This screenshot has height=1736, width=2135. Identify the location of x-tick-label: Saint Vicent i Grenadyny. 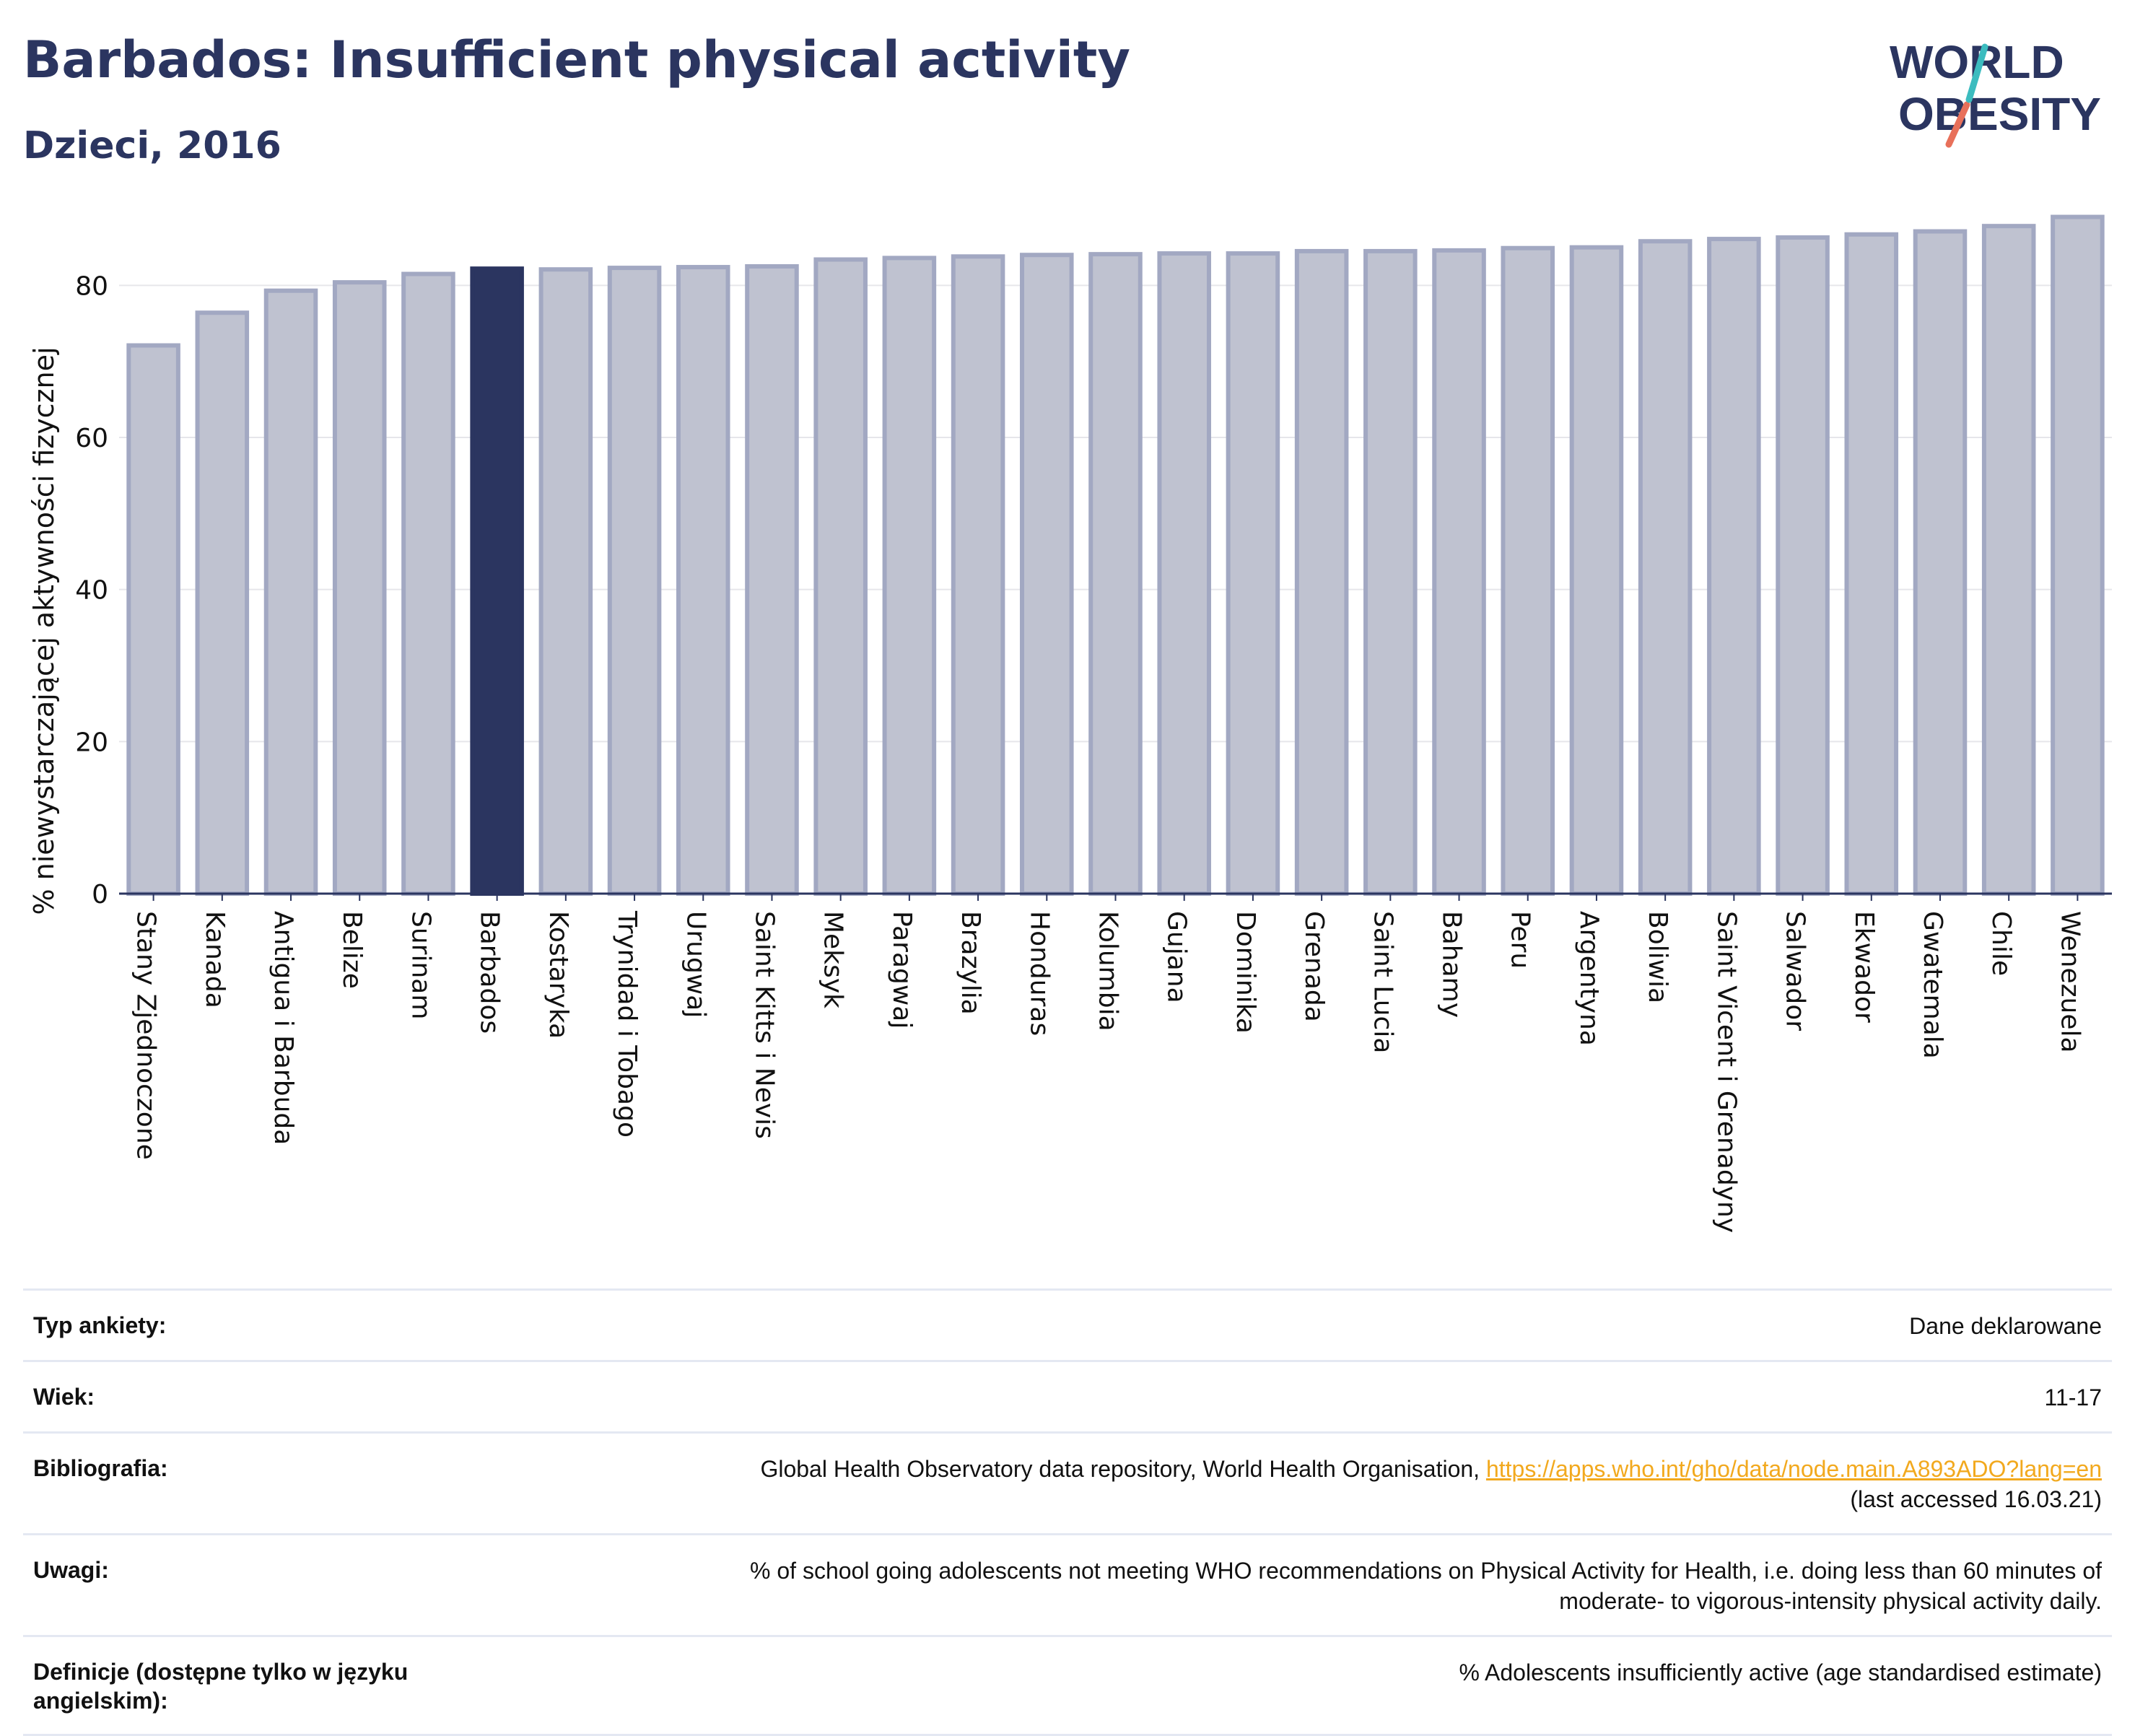
(1726, 1072).